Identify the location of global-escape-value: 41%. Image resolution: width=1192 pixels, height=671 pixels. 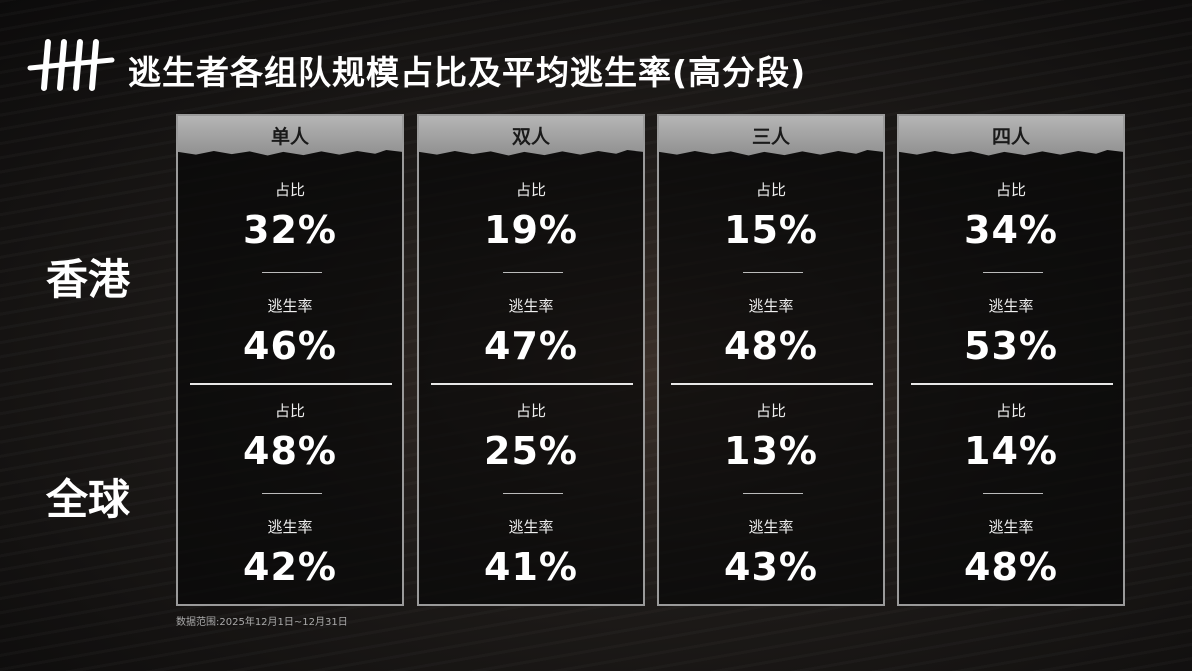
(531, 567).